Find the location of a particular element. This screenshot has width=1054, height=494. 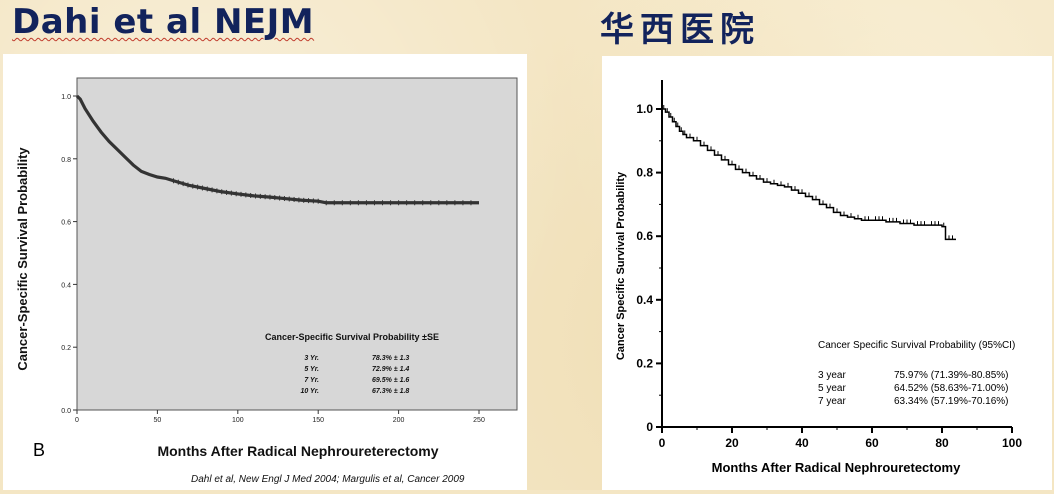

right-legend-row-label: 7 year is located at coordinates (832, 401).